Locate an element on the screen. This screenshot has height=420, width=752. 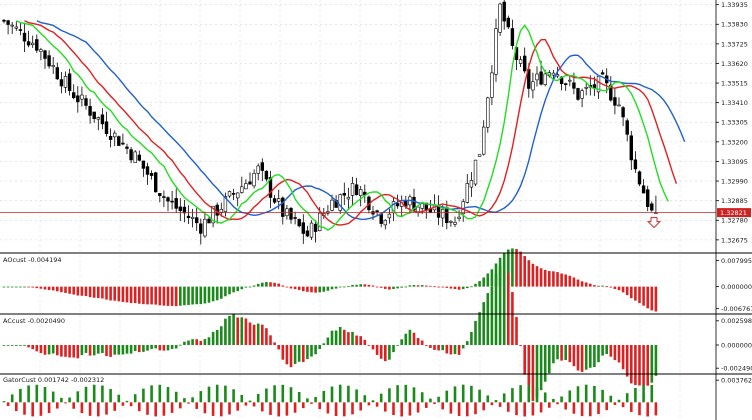
gator-panel is located at coordinates (330, 400).